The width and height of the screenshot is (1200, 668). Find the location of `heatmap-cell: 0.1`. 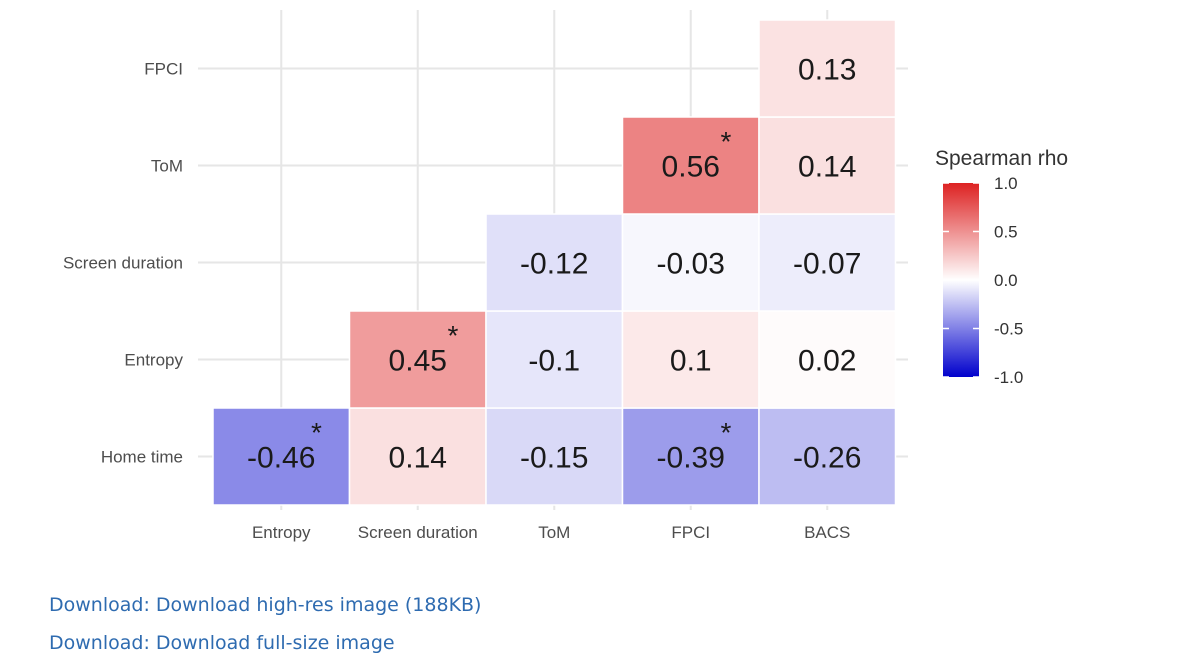

heatmap-cell: 0.1 is located at coordinates (690, 359).